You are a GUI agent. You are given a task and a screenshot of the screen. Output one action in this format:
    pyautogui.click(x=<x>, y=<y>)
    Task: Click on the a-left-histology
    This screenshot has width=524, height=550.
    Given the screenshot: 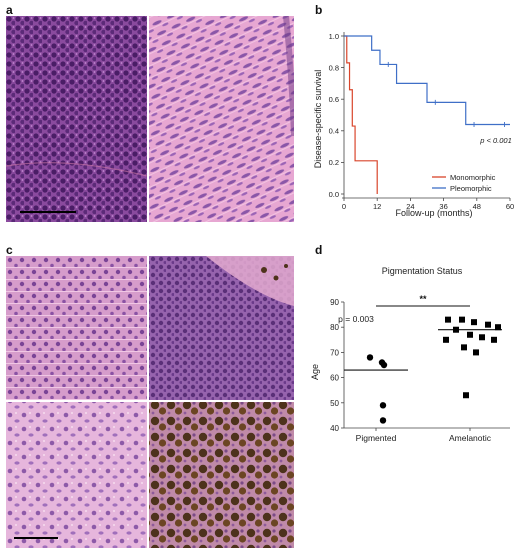 What is the action you would take?
    pyautogui.click(x=76, y=119)
    